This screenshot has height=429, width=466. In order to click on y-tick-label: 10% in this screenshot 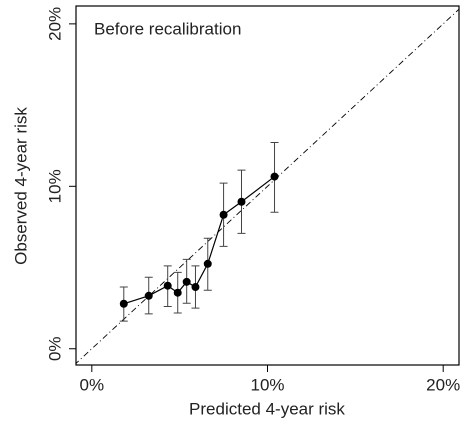, I will do `click(54, 186)`.